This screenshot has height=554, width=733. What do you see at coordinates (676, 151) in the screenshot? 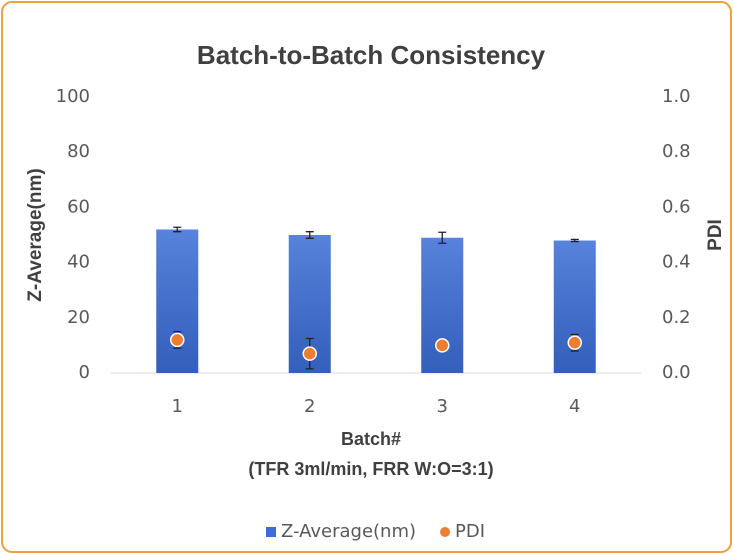
I see `y2-tick-label: 0.8` at bounding box center [676, 151].